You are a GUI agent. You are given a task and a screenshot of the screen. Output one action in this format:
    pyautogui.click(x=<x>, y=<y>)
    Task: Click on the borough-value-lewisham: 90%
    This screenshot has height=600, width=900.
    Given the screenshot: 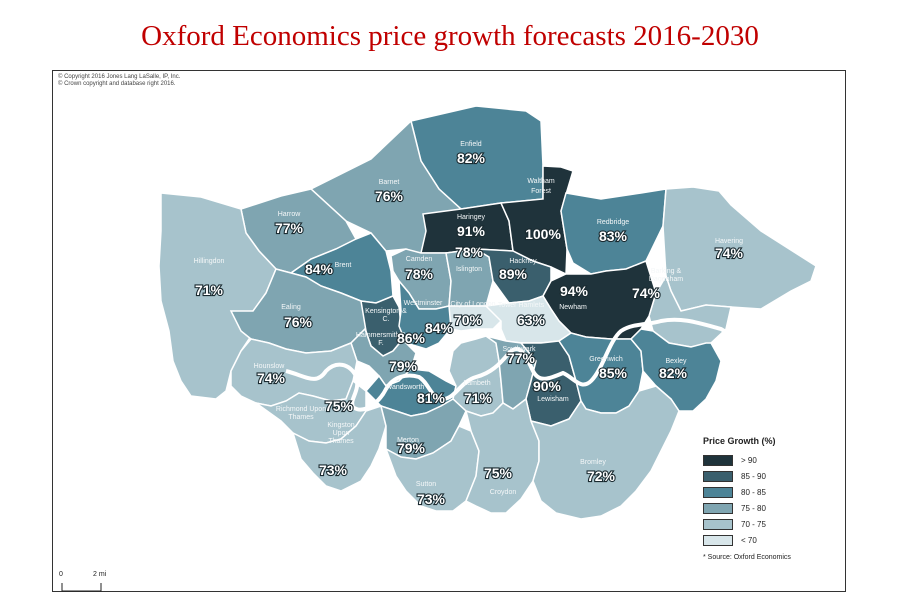 What is the action you would take?
    pyautogui.click(x=547, y=386)
    